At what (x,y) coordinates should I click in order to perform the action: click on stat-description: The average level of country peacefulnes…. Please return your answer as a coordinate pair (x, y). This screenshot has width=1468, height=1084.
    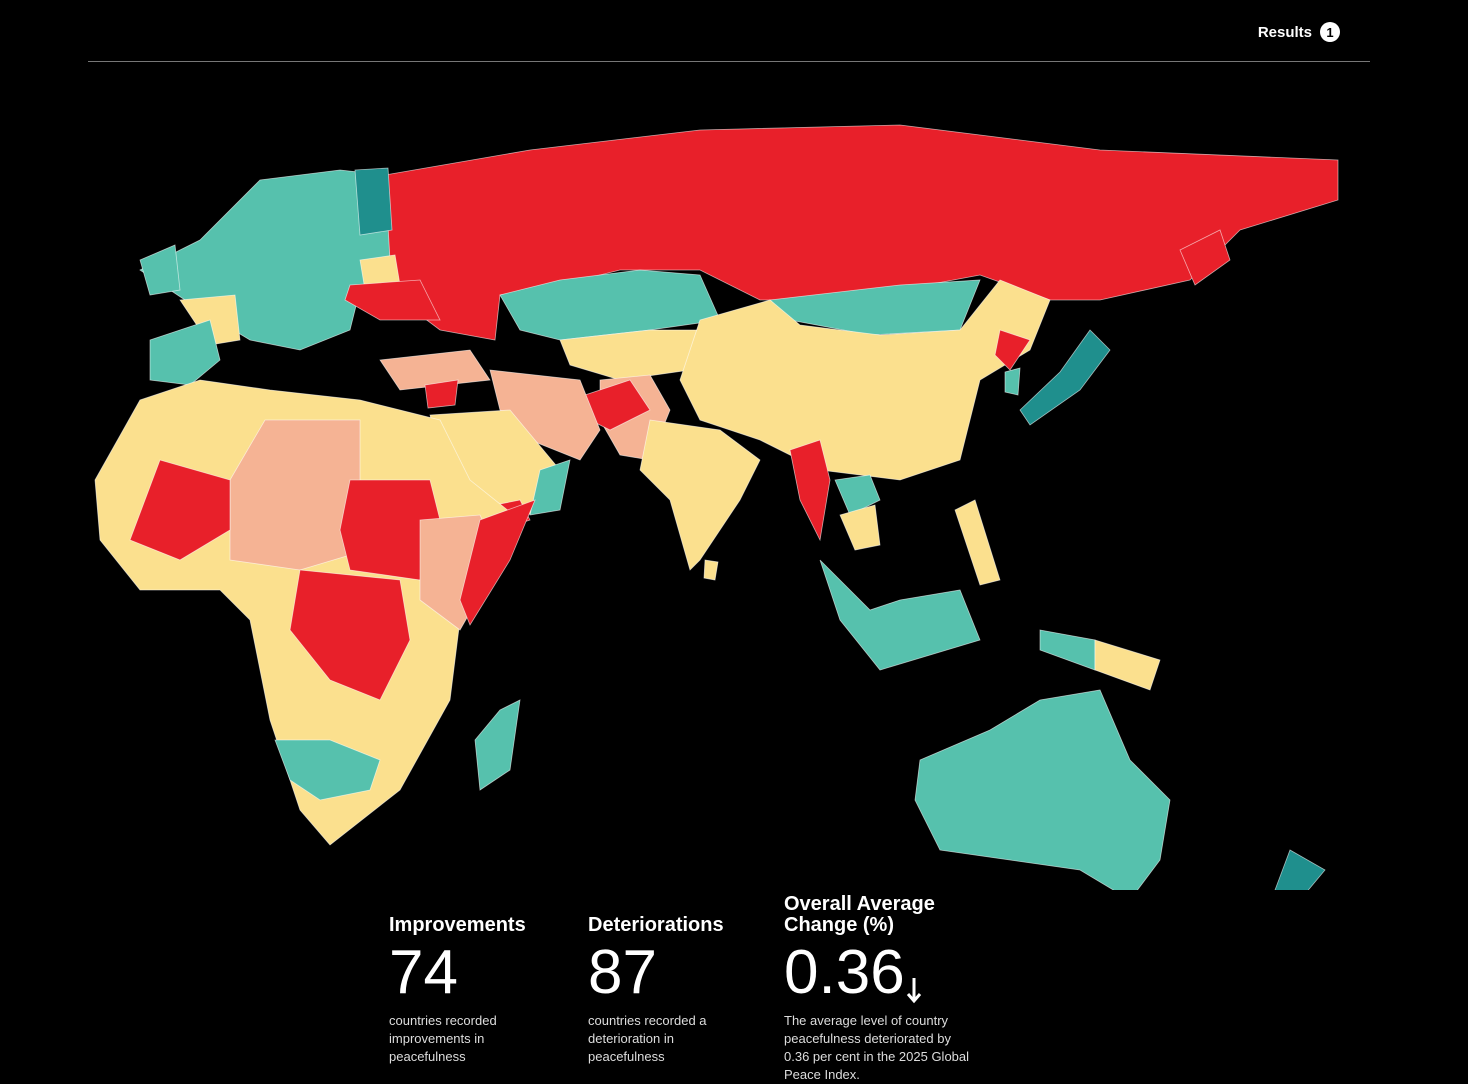
    Looking at the image, I should click on (877, 1047).